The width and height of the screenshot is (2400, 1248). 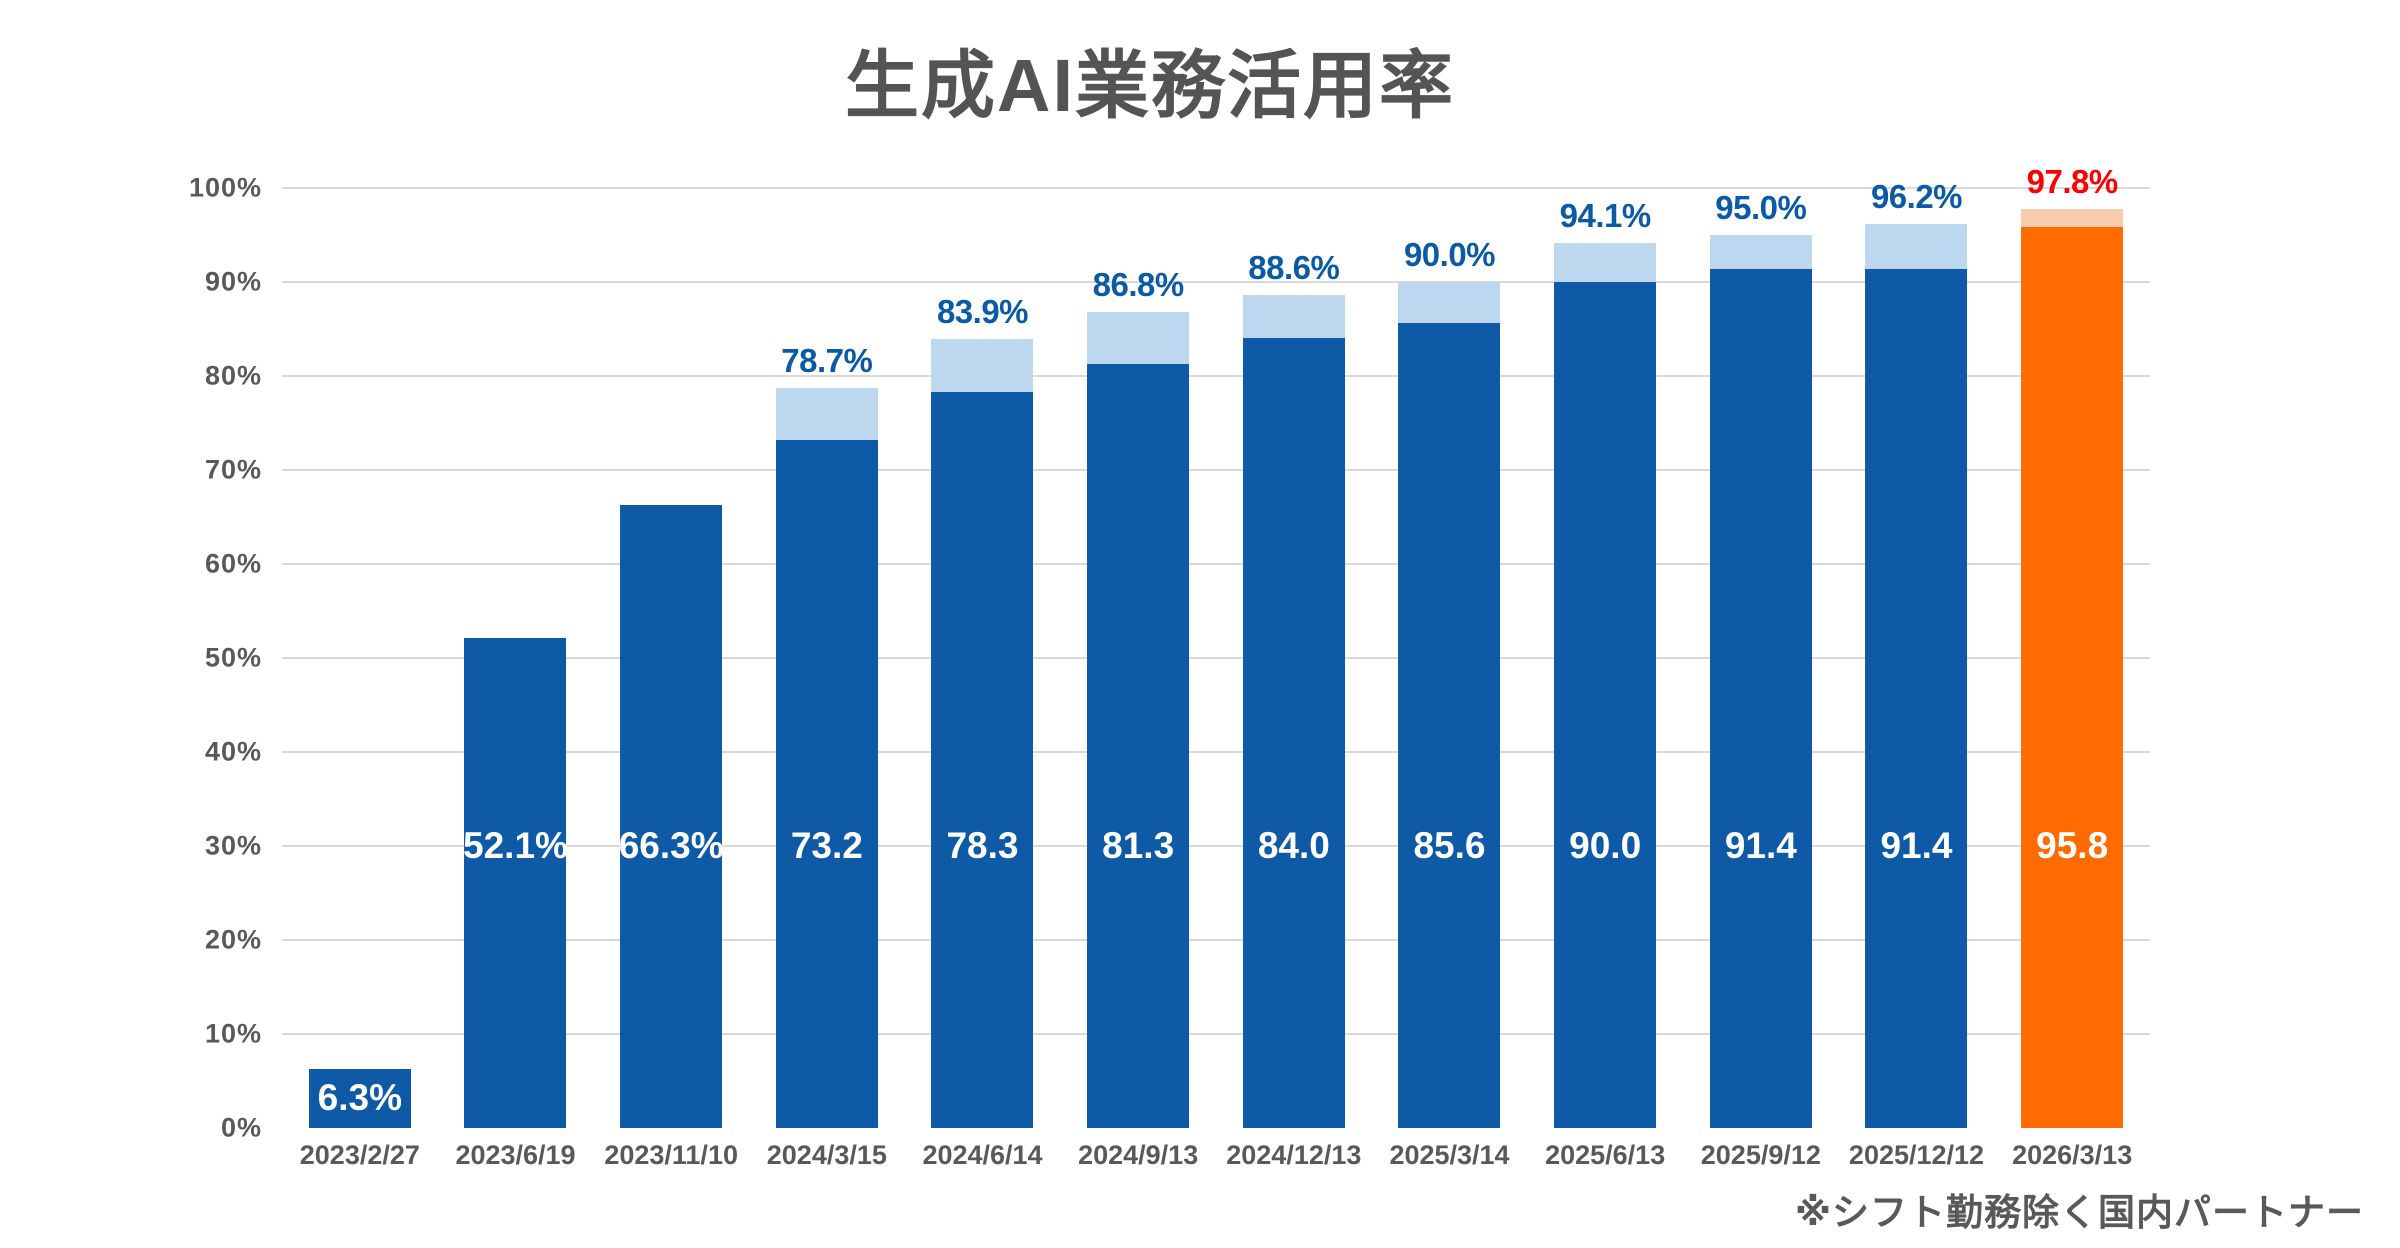 What do you see at coordinates (131, 658) in the screenshot?
I see `y-axis: 0% 10% 20% 30% 40% 50% 60% 70% 80% 90% 100%` at bounding box center [131, 658].